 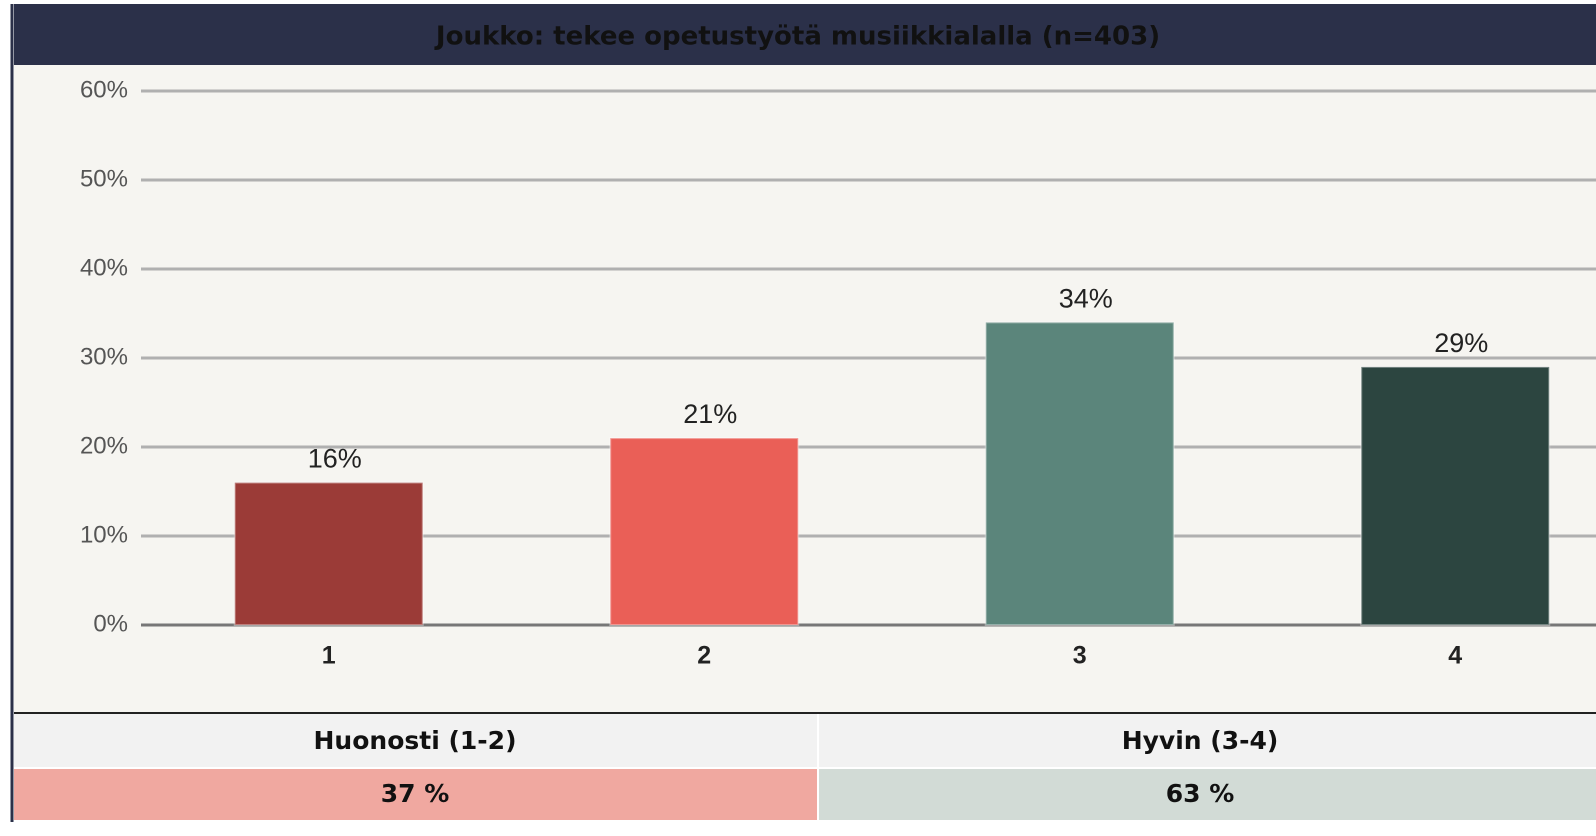 What do you see at coordinates (110, 623) in the screenshot?
I see `y-tick-label: 0%` at bounding box center [110, 623].